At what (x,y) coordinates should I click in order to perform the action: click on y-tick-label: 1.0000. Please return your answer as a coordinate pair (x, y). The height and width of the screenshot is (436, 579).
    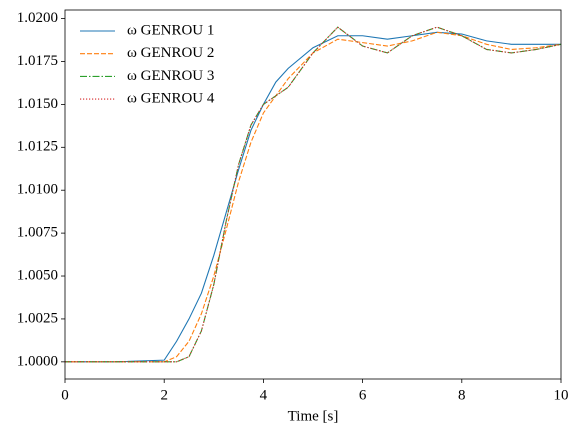
    Looking at the image, I should click on (37, 361).